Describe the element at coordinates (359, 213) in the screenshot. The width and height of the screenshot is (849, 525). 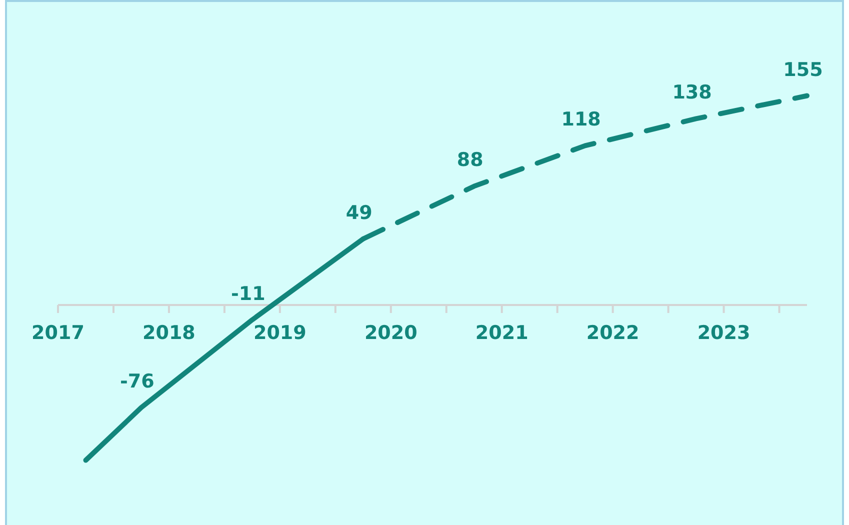
I see `data-label: 49` at that location.